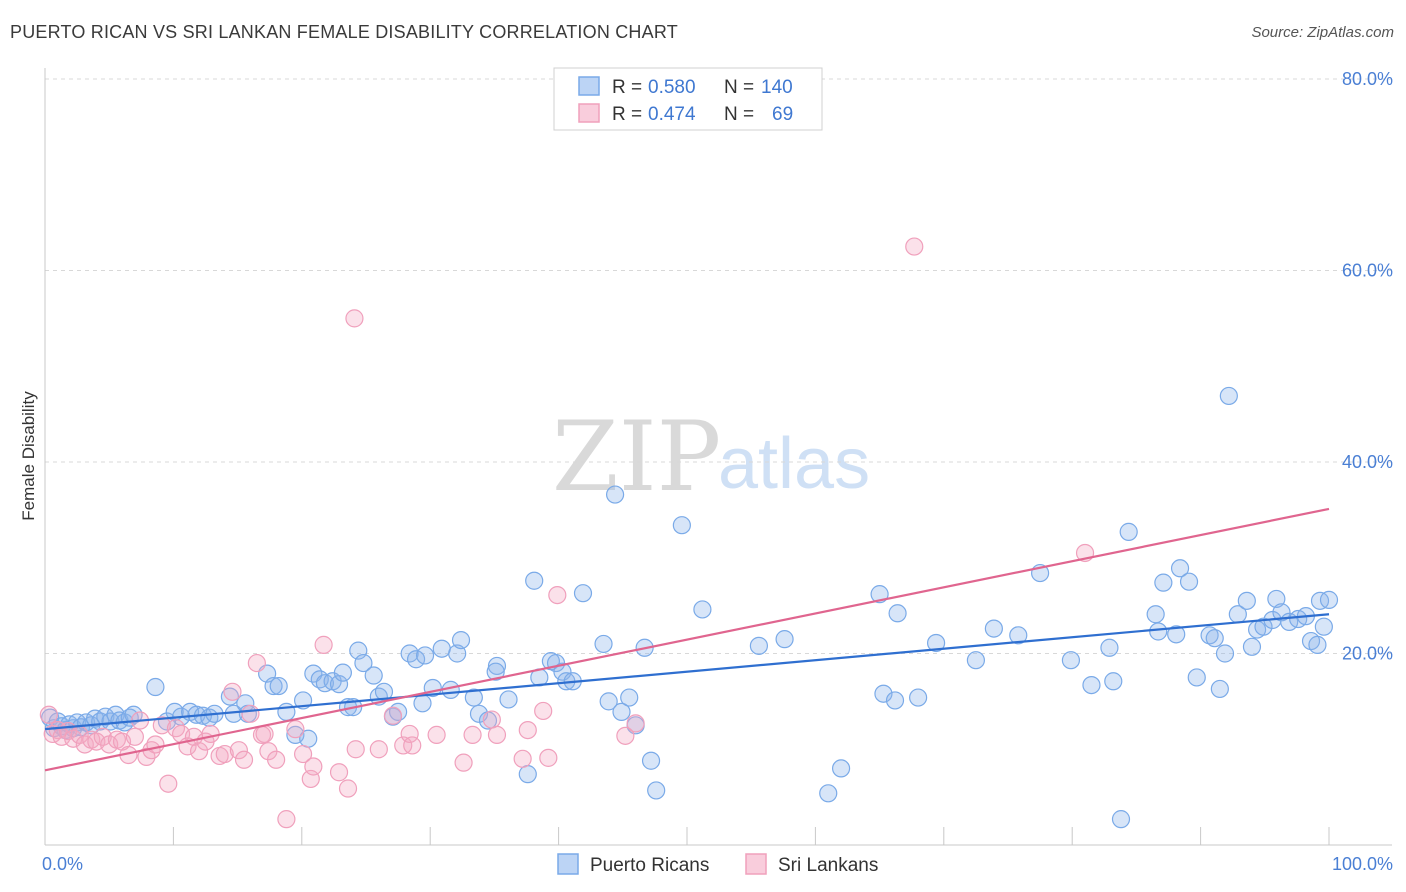  Describe the element at coordinates (687, 672) in the screenshot. I see `trend-line` at that location.